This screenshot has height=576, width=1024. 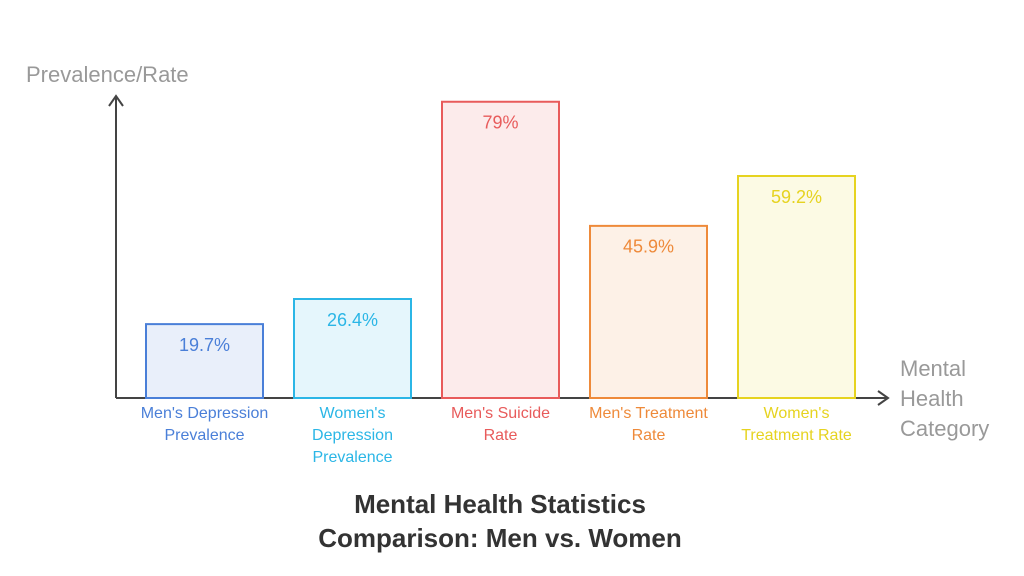 I want to click on value-label: 26.4%, so click(x=352, y=320).